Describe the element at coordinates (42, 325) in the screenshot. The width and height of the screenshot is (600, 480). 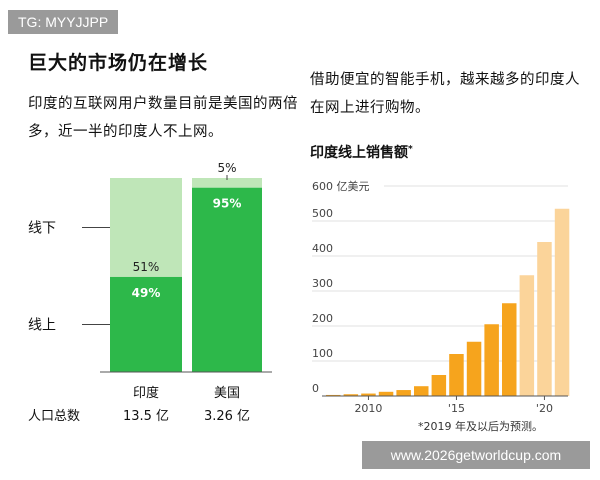
I see `legend-online: 线上` at that location.